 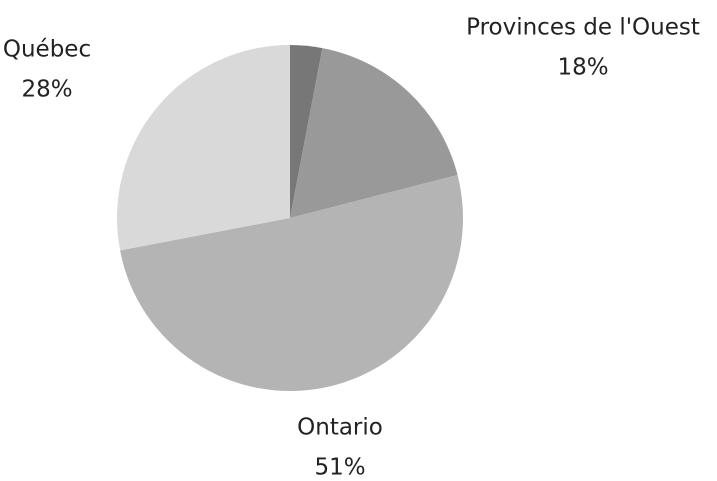 What do you see at coordinates (46, 90) in the screenshot?
I see `slice-value-label: 28%` at bounding box center [46, 90].